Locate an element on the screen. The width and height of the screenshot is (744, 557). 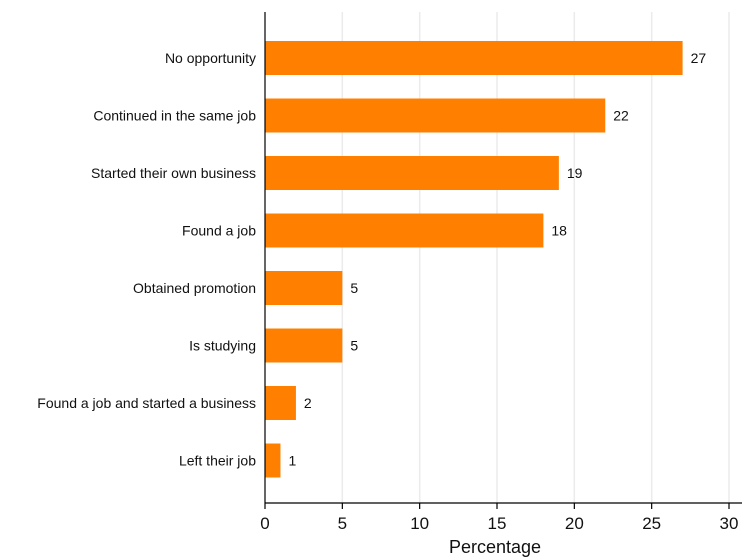
data-label: 1 is located at coordinates (292, 461).